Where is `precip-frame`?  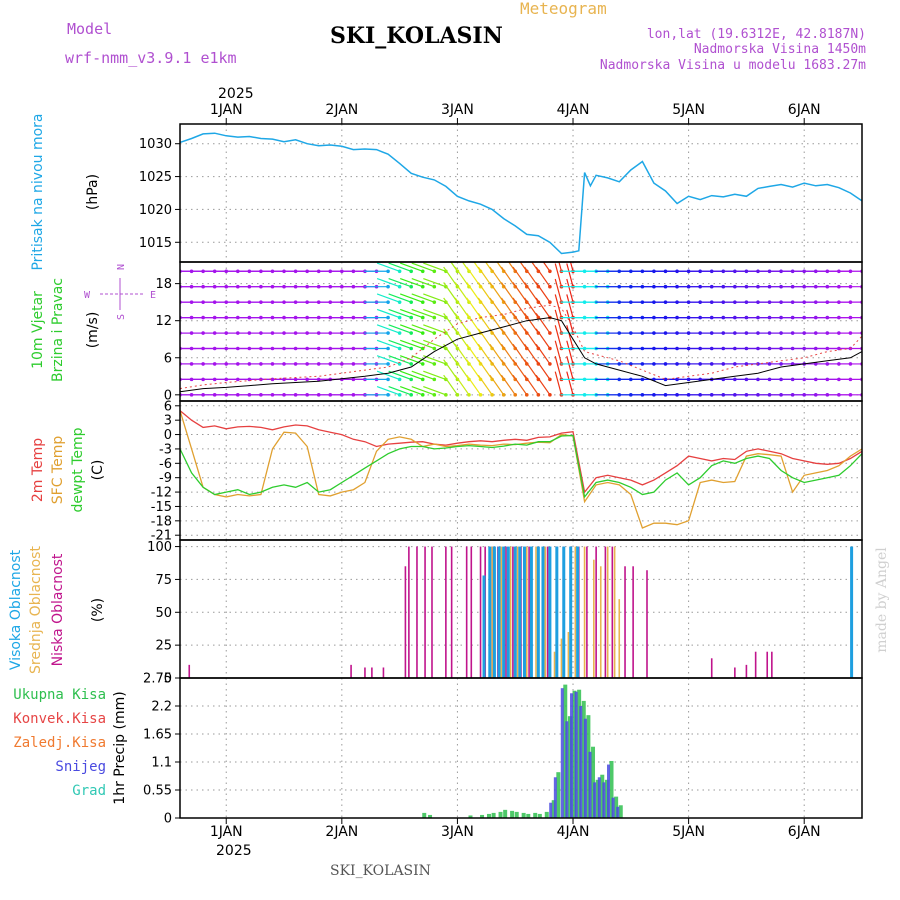
precip-frame is located at coordinates (521, 748).